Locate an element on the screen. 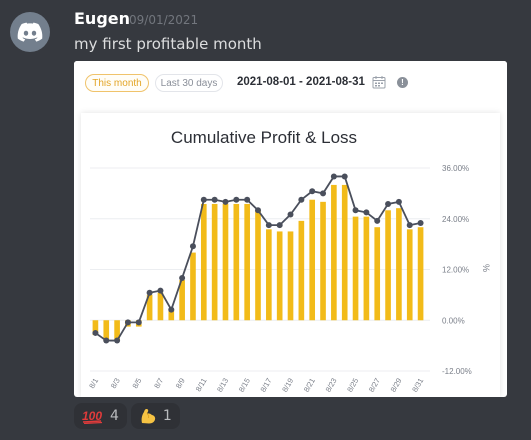  x-tick-label: 8/23 is located at coordinates (331, 385).